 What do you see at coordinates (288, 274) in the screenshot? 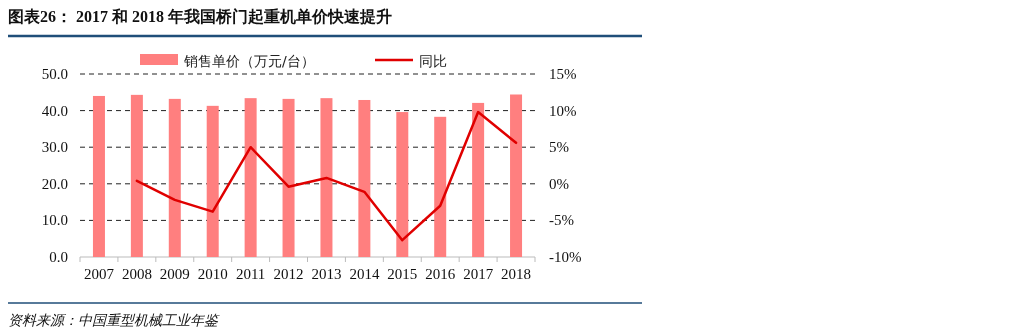
I see `x-tick-label: 2012` at bounding box center [288, 274].